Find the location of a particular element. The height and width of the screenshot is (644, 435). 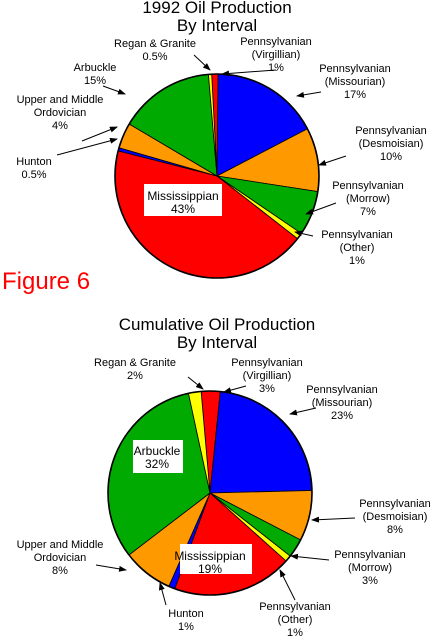

slice-label-text: 23% is located at coordinates (342, 416).